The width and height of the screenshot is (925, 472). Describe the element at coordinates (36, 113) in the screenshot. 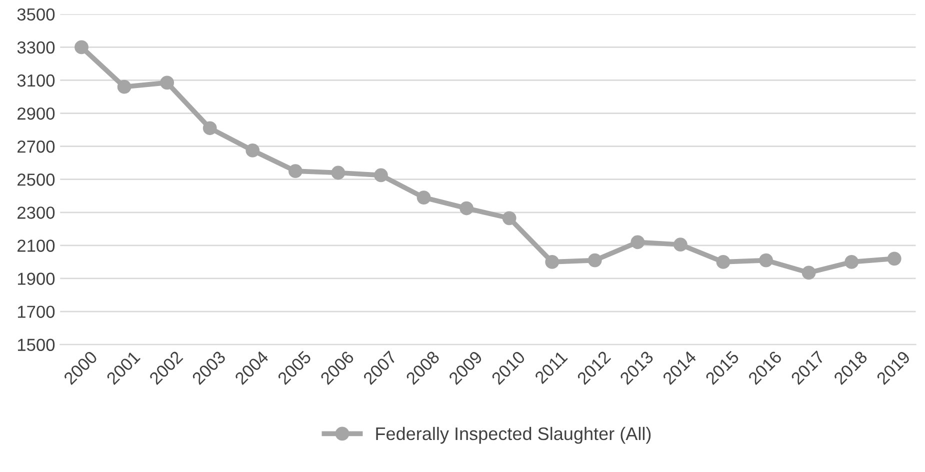

I see `y-tick-label: 2900` at that location.